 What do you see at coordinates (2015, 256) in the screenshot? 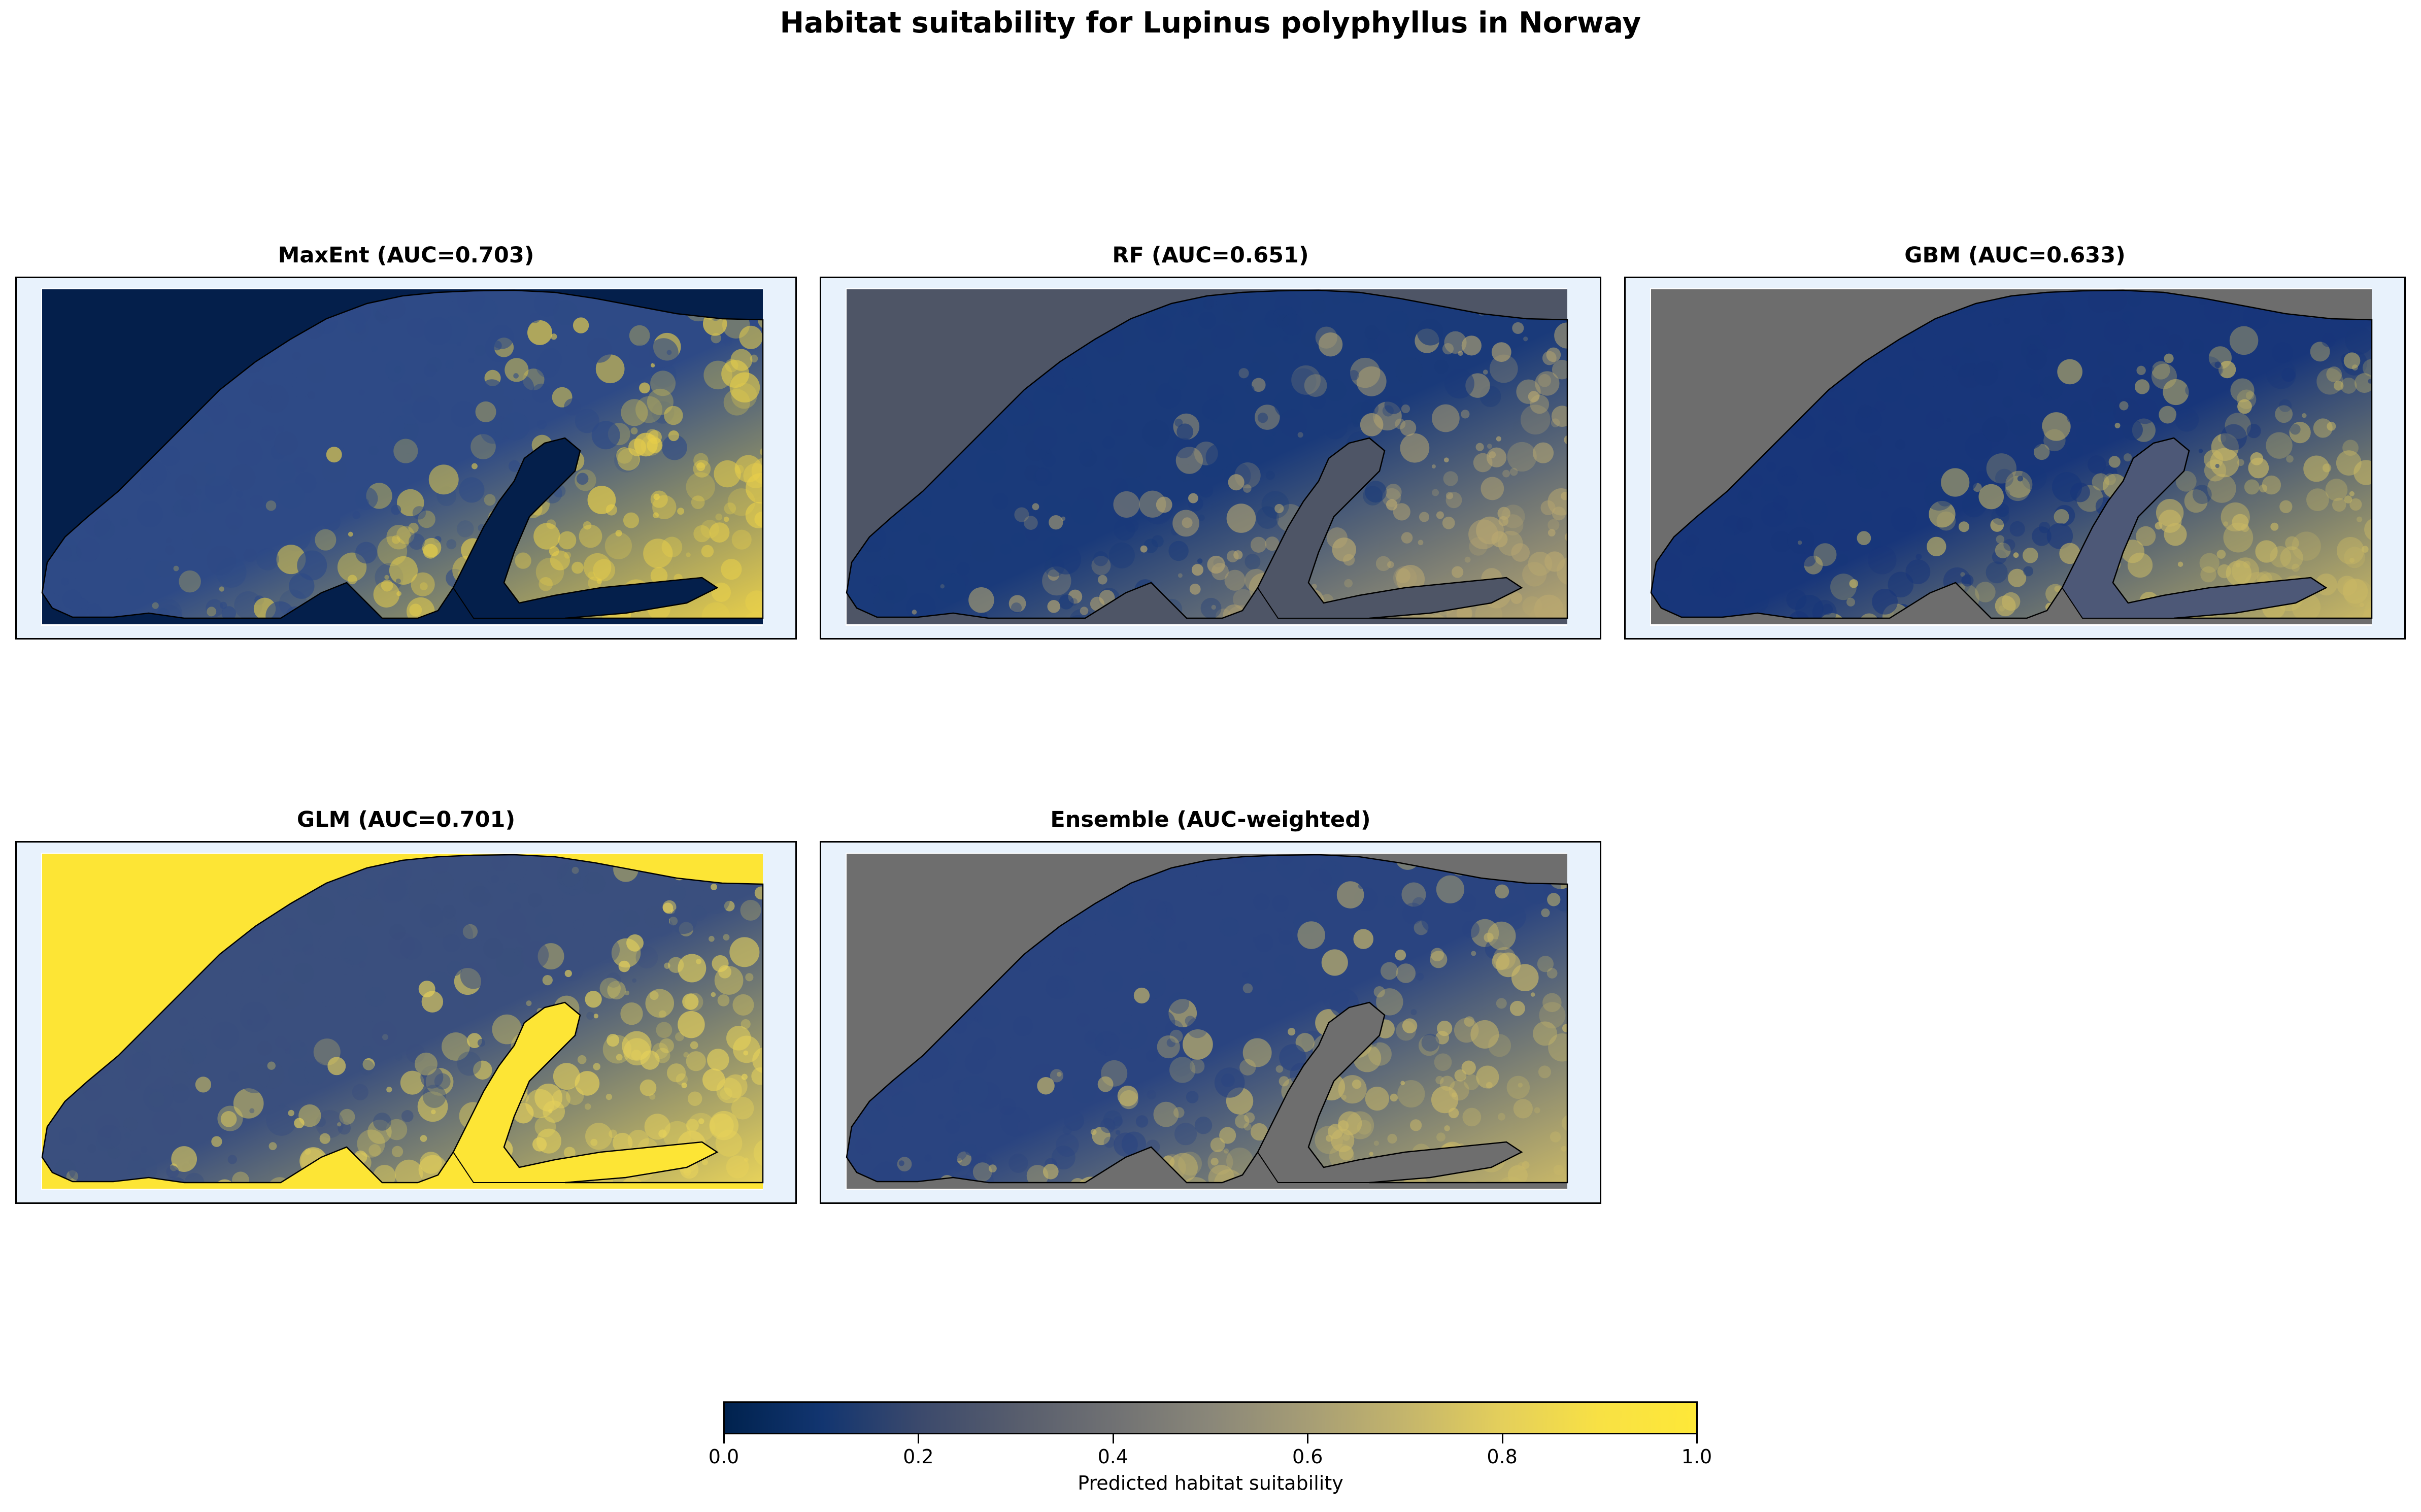
I see `panel-title-gbm: GBM (AUC=0.633)` at bounding box center [2015, 256].